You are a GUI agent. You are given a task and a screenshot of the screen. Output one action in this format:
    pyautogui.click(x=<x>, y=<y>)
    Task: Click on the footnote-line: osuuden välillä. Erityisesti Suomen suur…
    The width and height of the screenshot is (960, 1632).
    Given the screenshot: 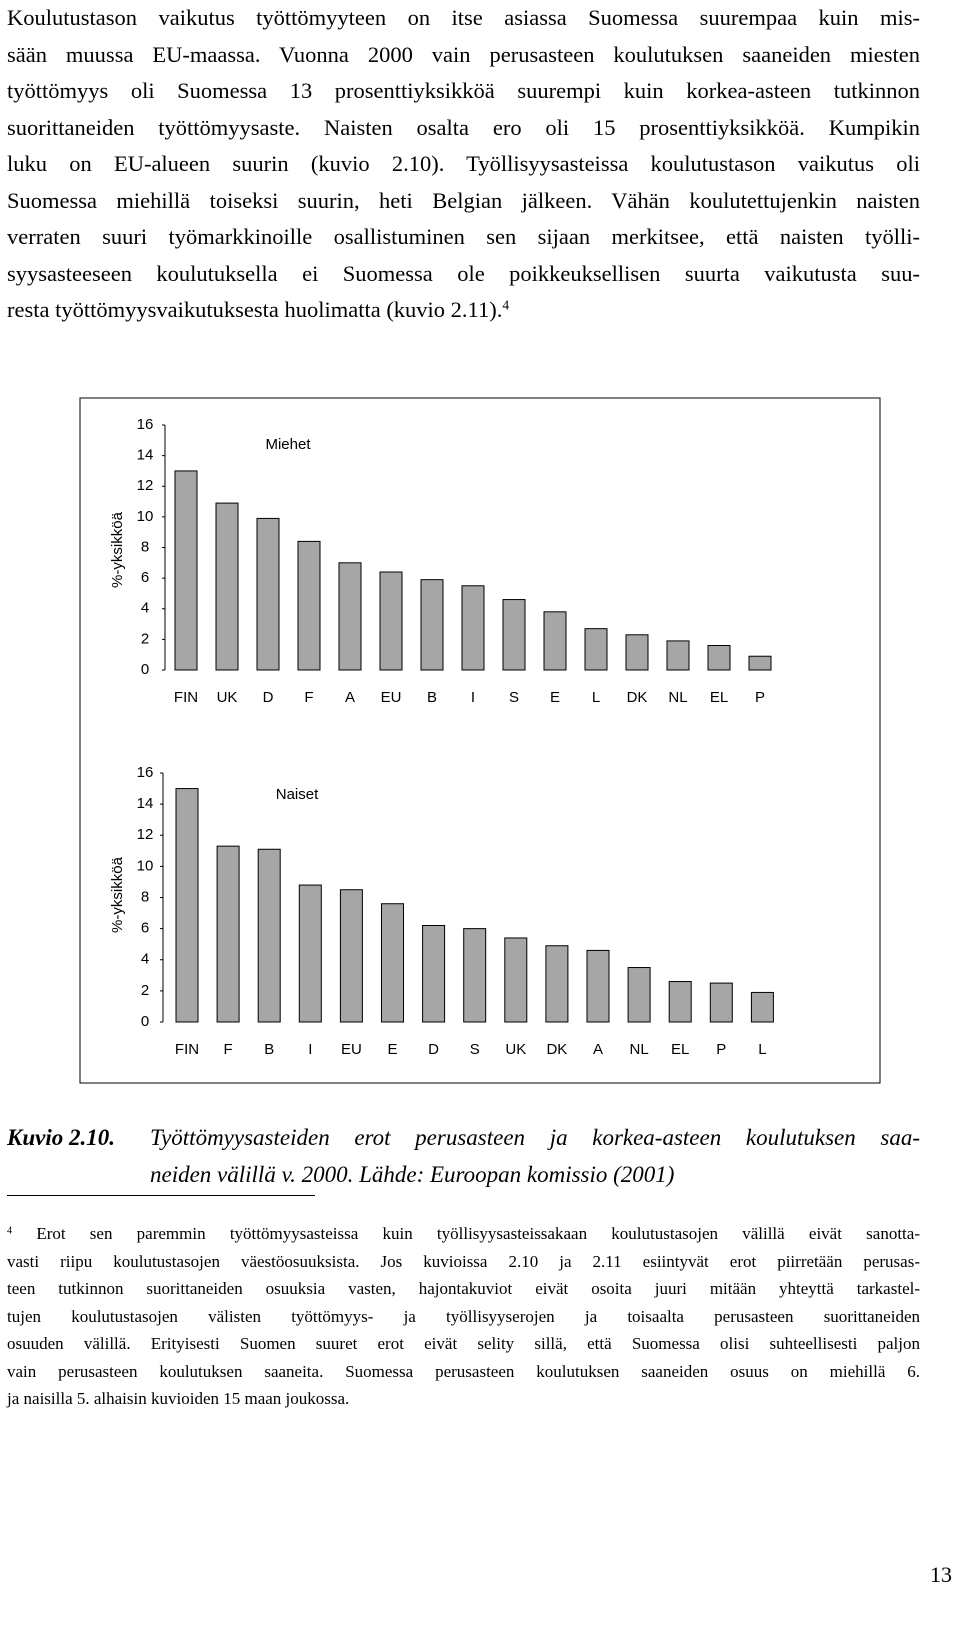 What is the action you would take?
    pyautogui.click(x=463, y=1343)
    